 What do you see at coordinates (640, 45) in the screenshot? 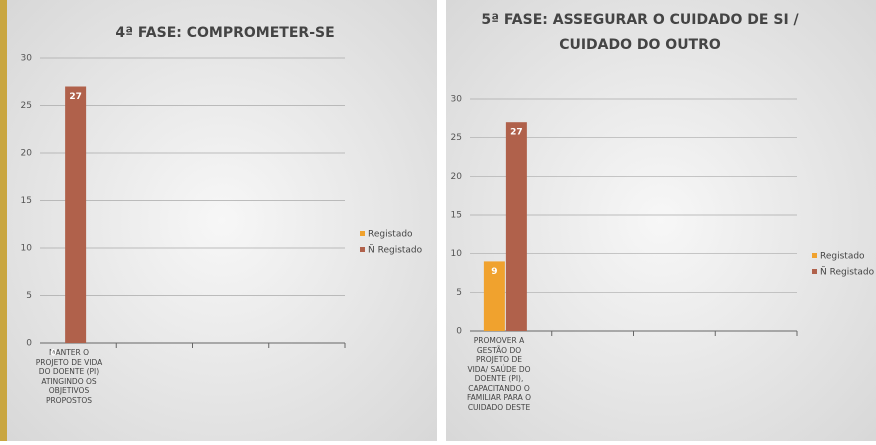
I see `chart-title: CUIDADO DO OUTRO` at bounding box center [640, 45].